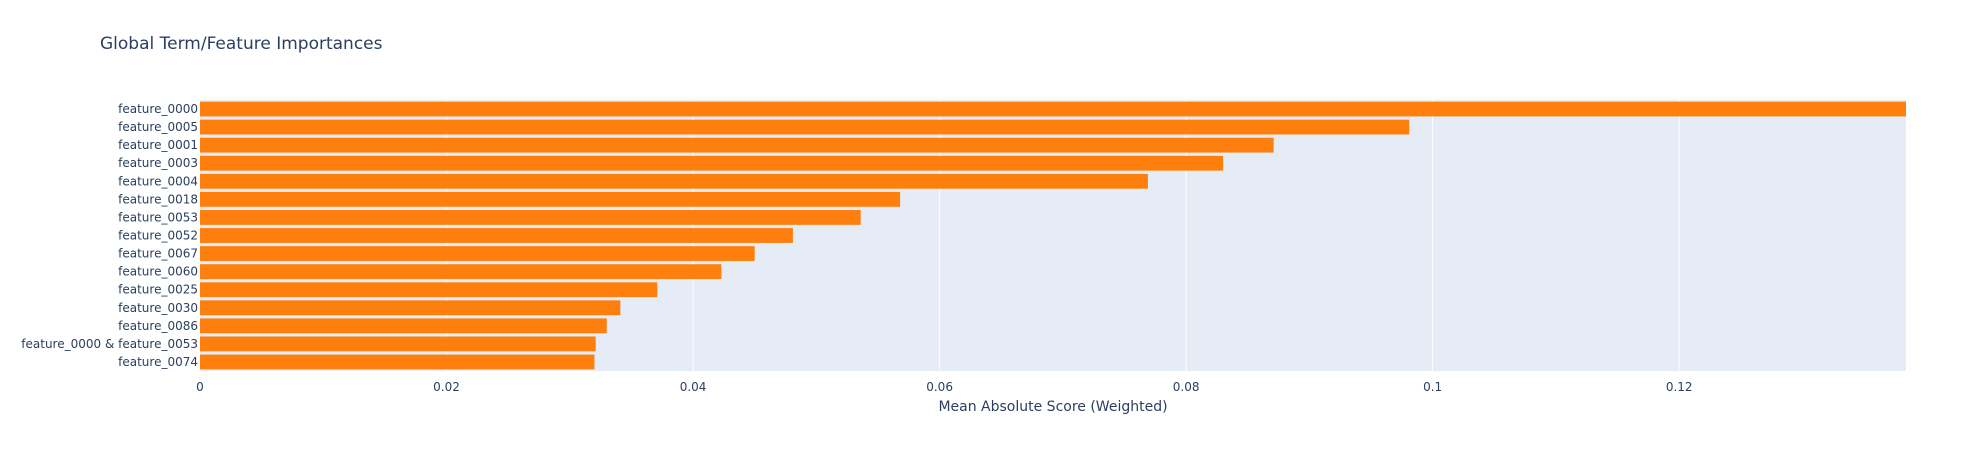 The image size is (1984, 450). I want to click on y-tick-label: feature_0001, so click(158, 145).